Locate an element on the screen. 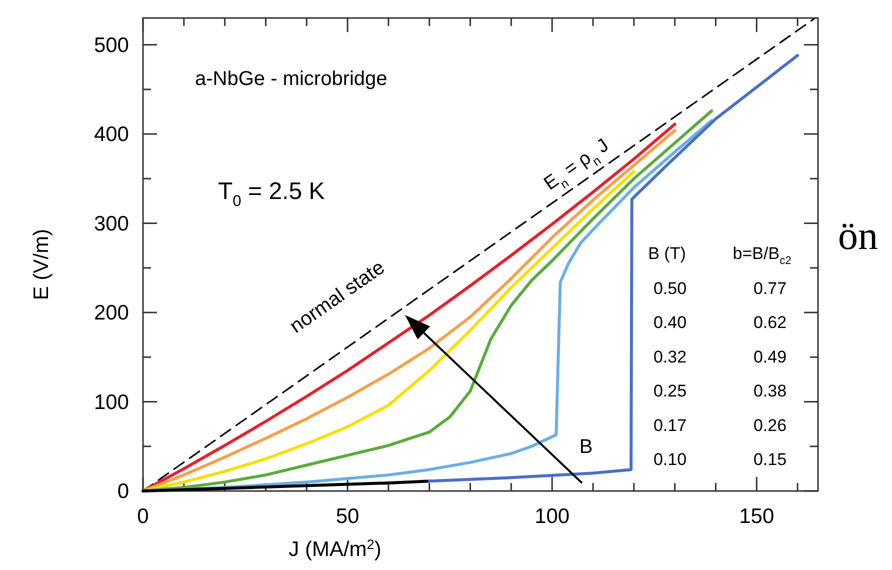 This screenshot has height=570, width=892. annotation: a-NbGe - microbridge is located at coordinates (291, 79).